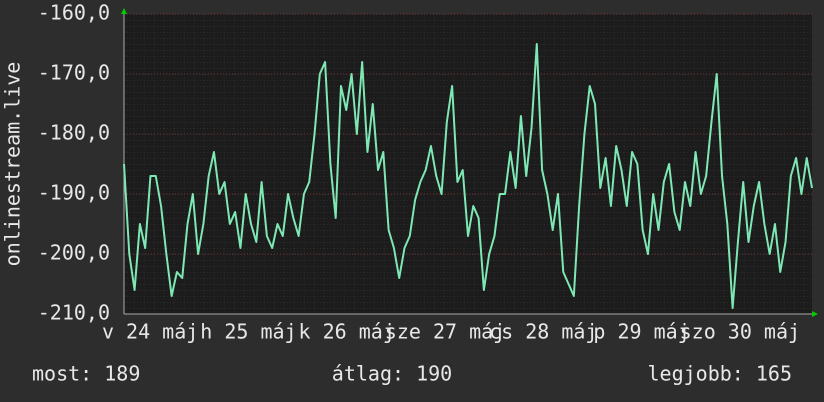 This screenshot has width=824, height=402. Describe the element at coordinates (13, 164) in the screenshot. I see `y-axis-label: onlinestream.live` at that location.